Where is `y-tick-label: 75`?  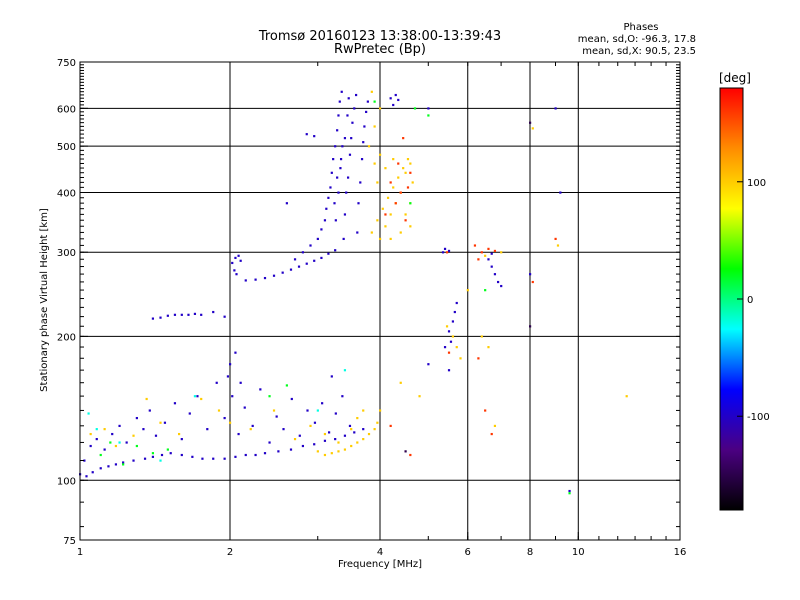 y-tick-label: 75 is located at coordinates (69, 541).